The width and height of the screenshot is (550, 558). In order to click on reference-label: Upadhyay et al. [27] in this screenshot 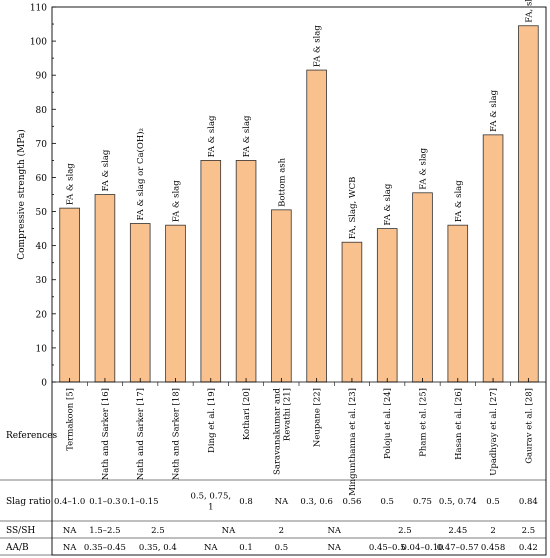, I will do `click(494, 432)`.